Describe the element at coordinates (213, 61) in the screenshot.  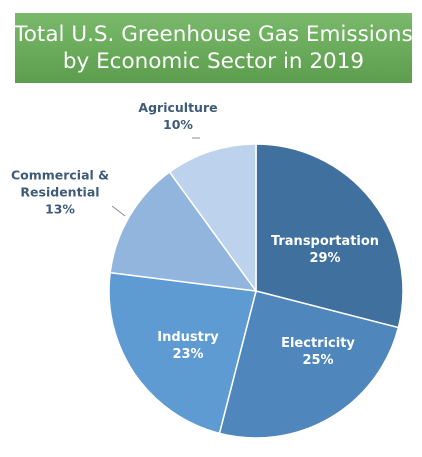
I see `chart-title-line-2: by Economic Sector in 2019` at that location.